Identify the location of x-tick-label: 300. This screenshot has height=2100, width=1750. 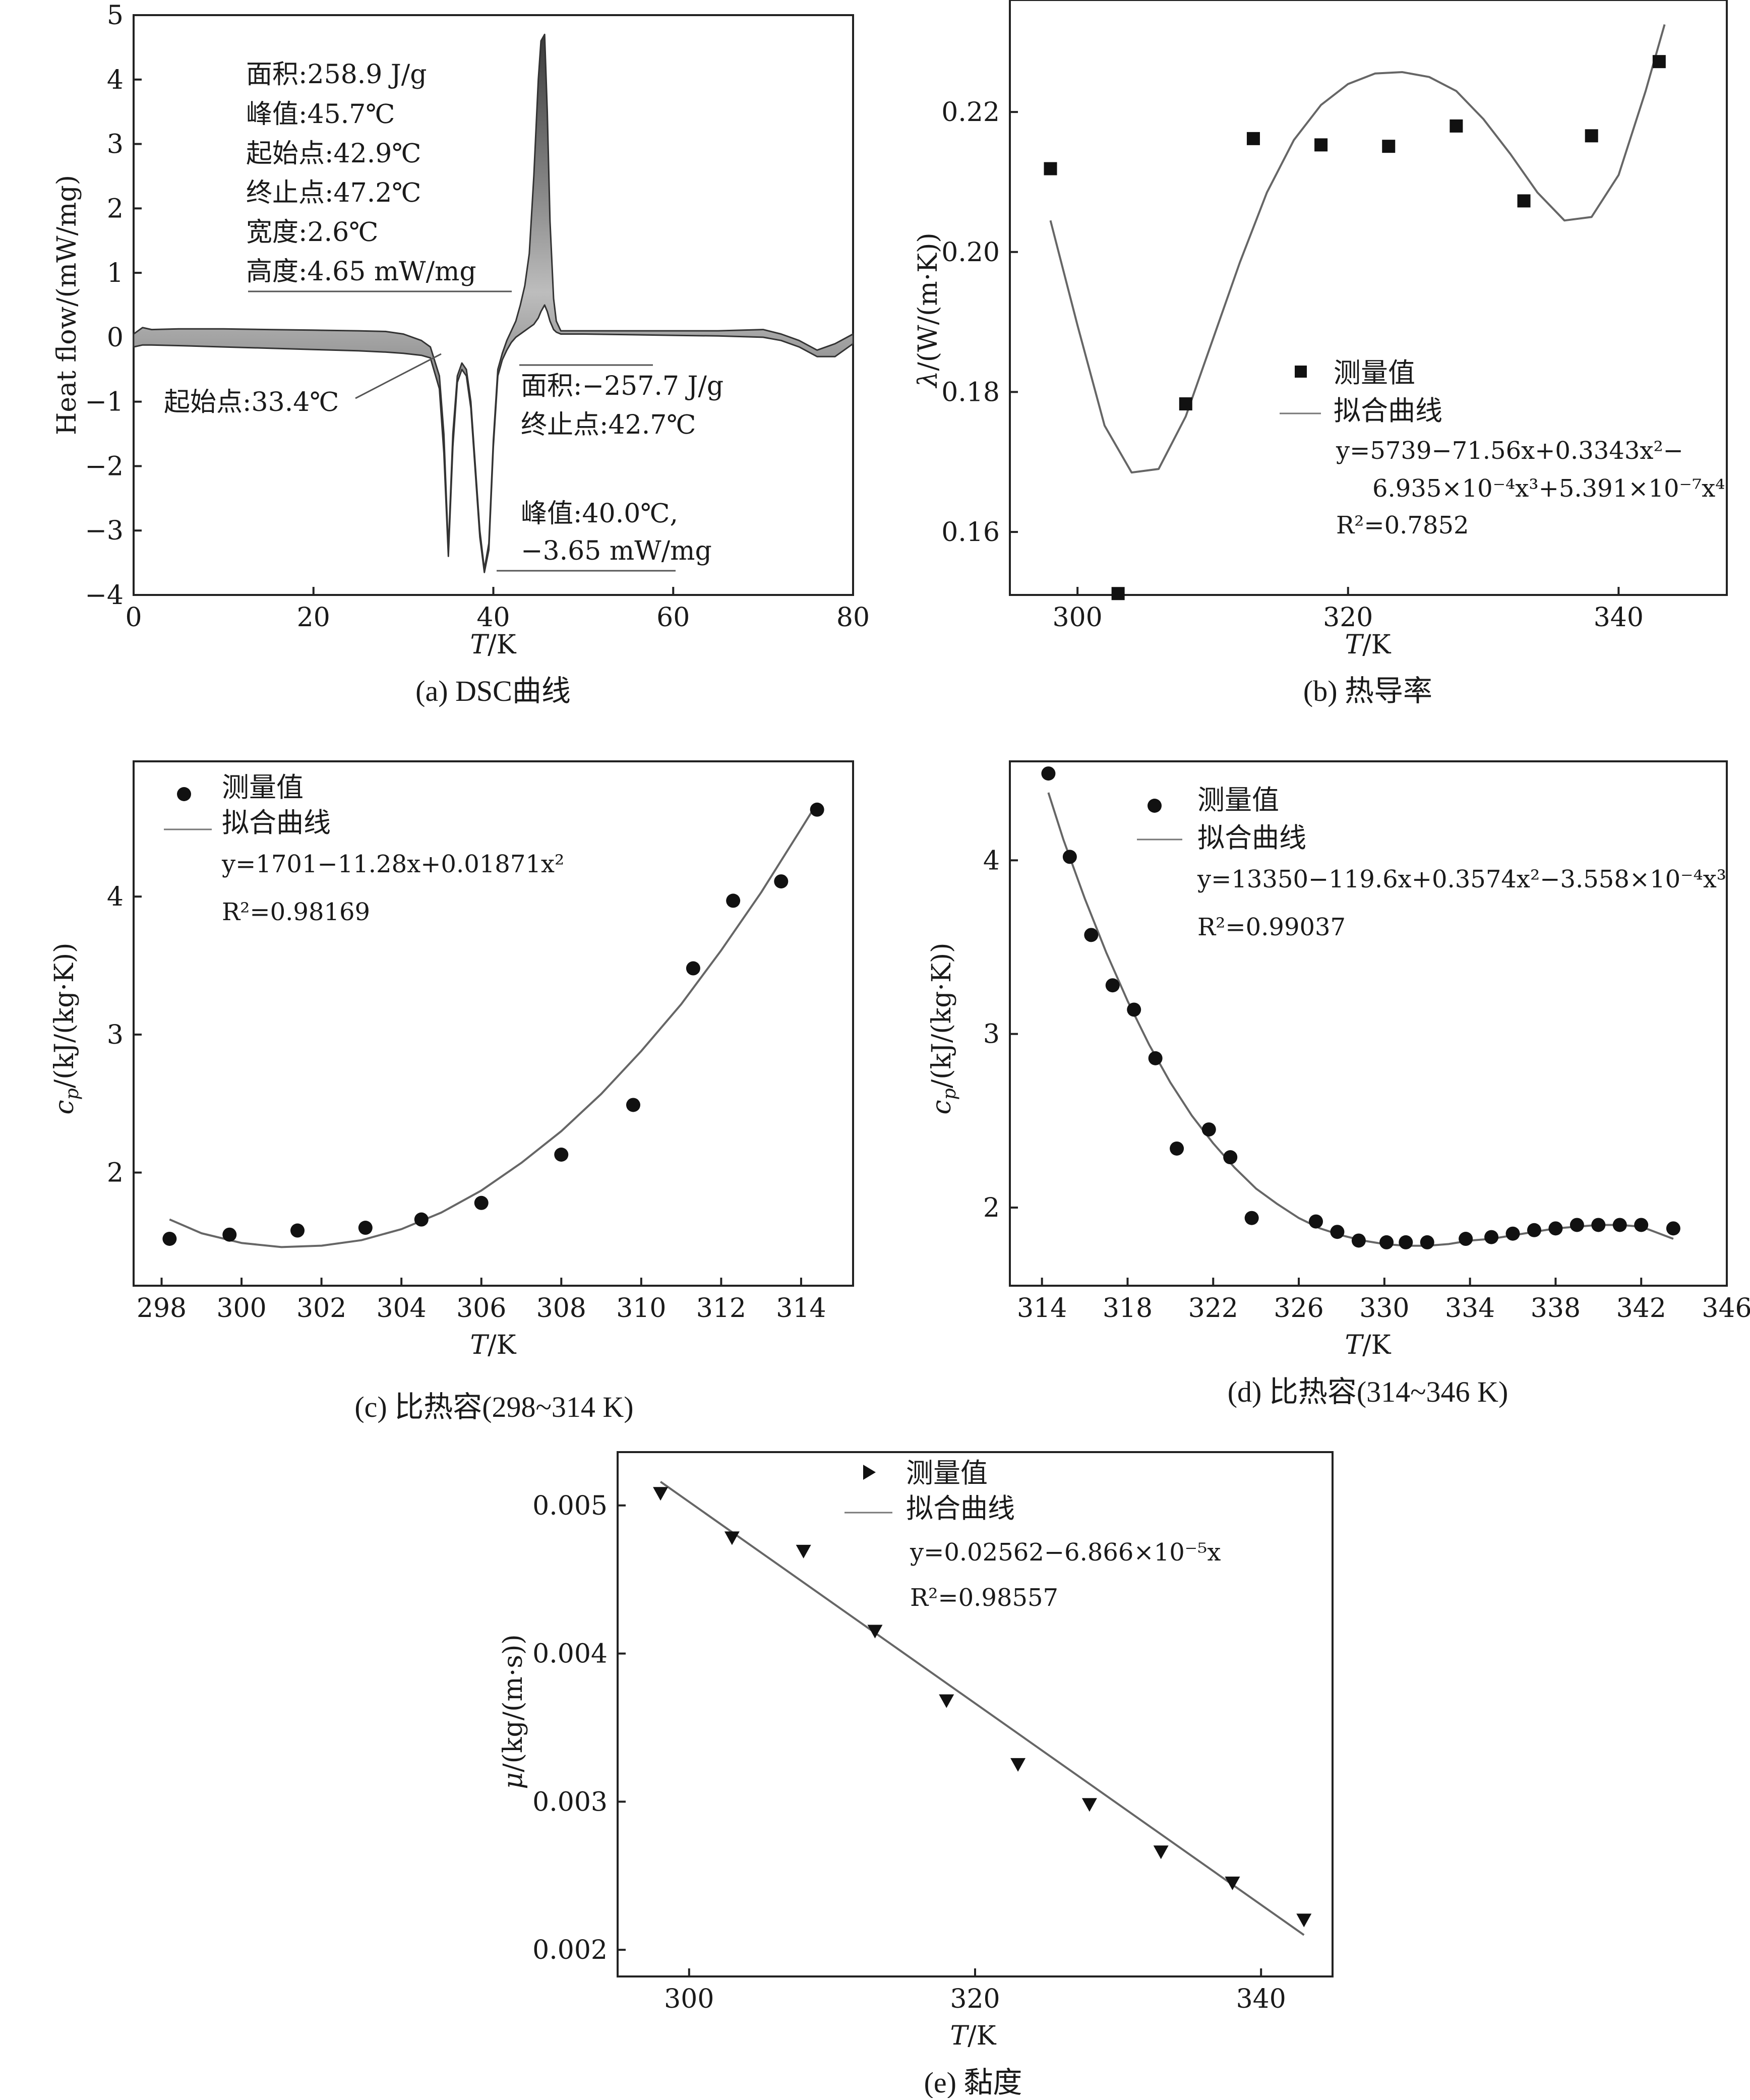
(689, 1999).